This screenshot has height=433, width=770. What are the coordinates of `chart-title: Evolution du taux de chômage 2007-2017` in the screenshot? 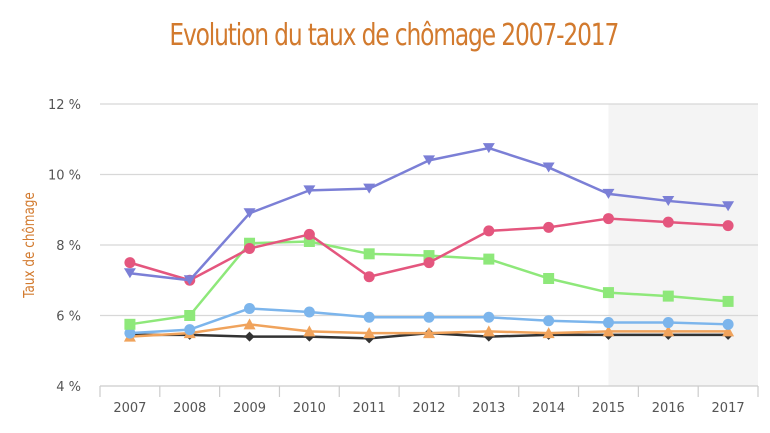 It's located at (394, 35).